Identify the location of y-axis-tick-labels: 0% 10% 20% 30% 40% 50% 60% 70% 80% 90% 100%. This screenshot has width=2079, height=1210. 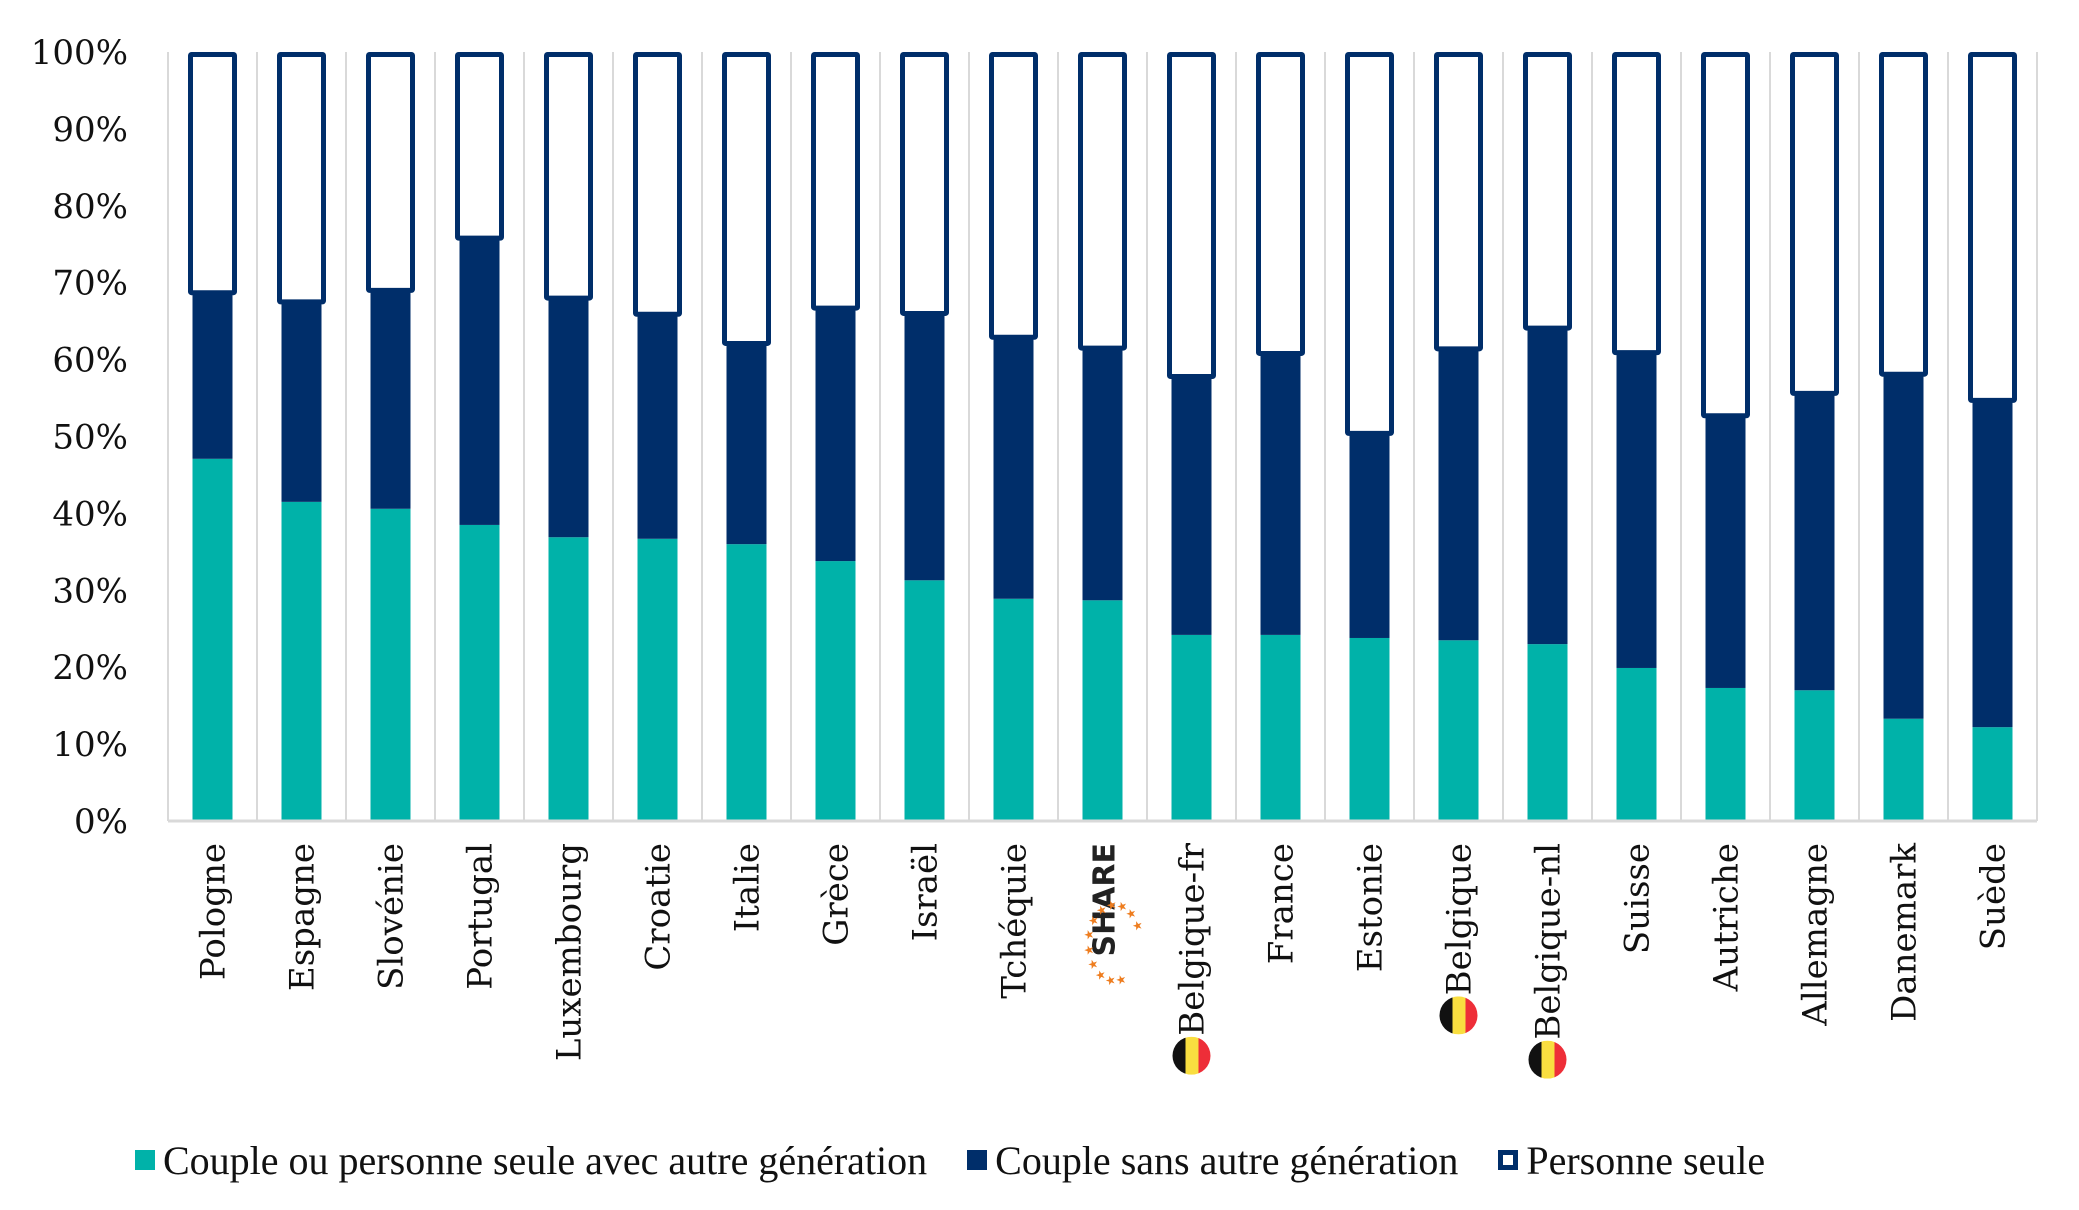
(79, 437).